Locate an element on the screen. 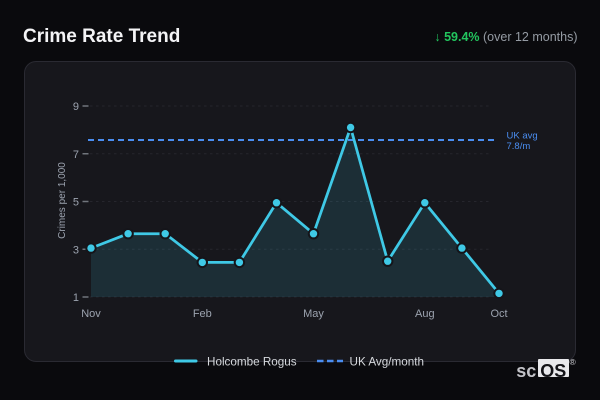  svg-text: 3 is located at coordinates (76, 250).